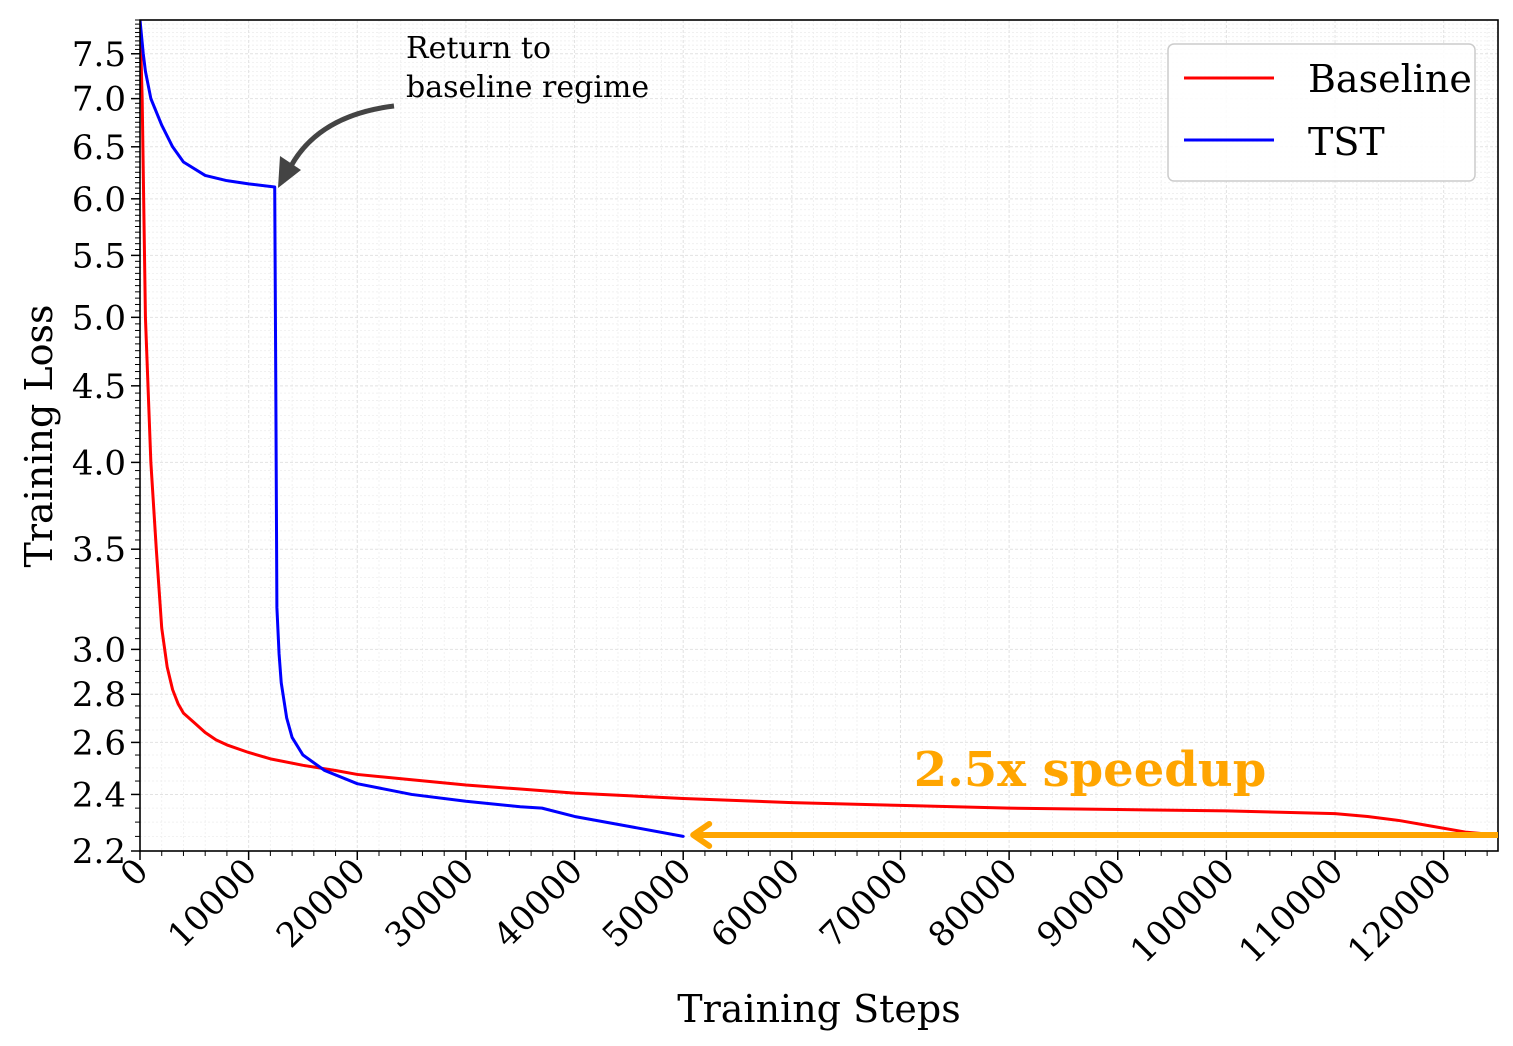 The image size is (1513, 1046). I want to click on y-tick-label: 2.6, so click(99, 743).